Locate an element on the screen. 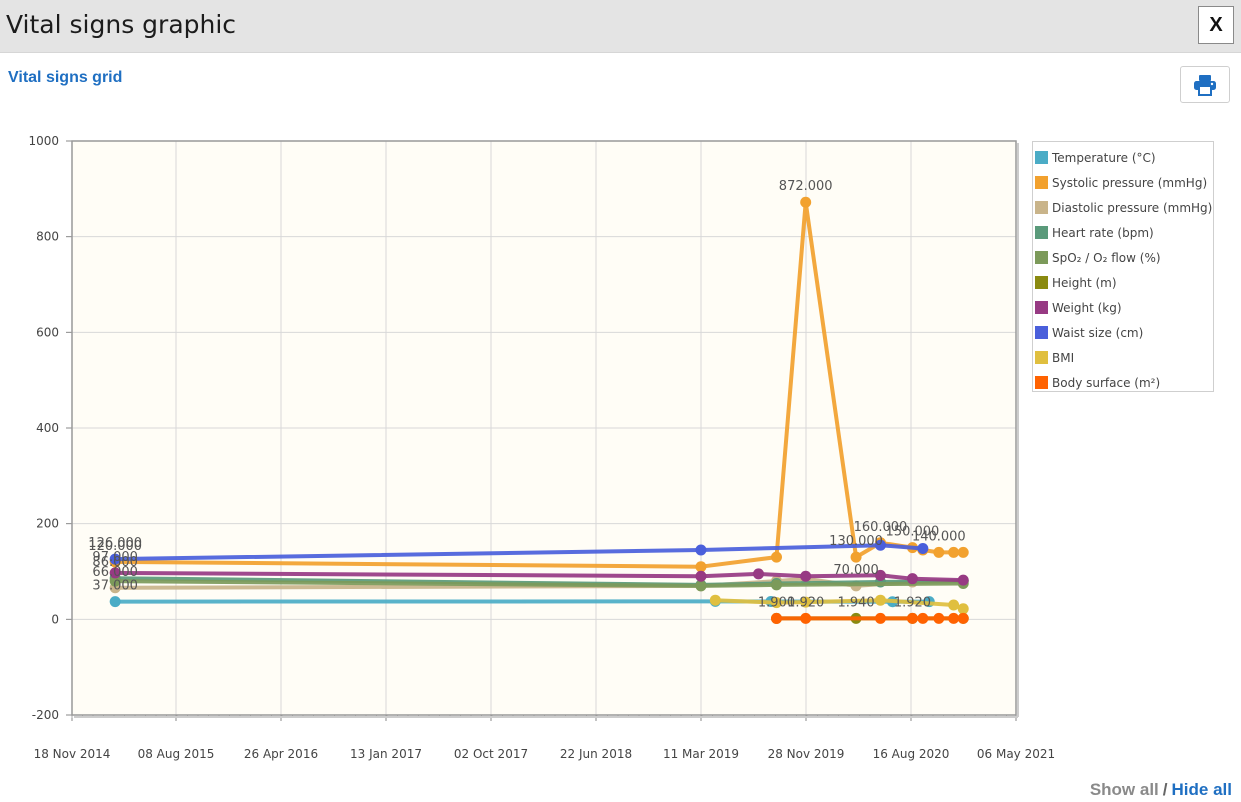  legend-label: BMI is located at coordinates (1063, 357).